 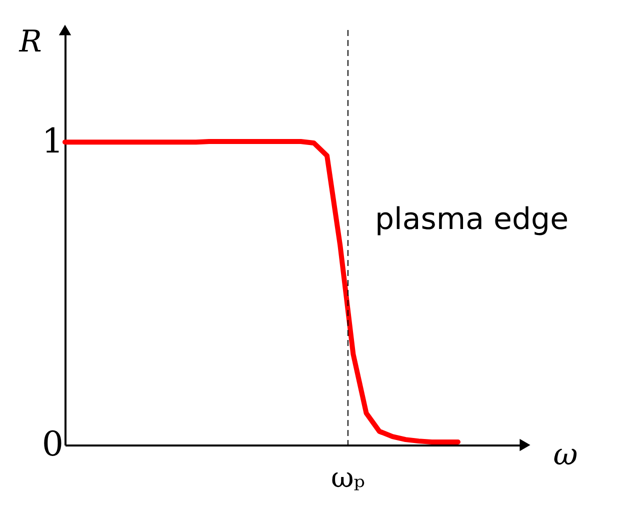 What do you see at coordinates (53, 444) in the screenshot?
I see `y-tick-label: 0` at bounding box center [53, 444].